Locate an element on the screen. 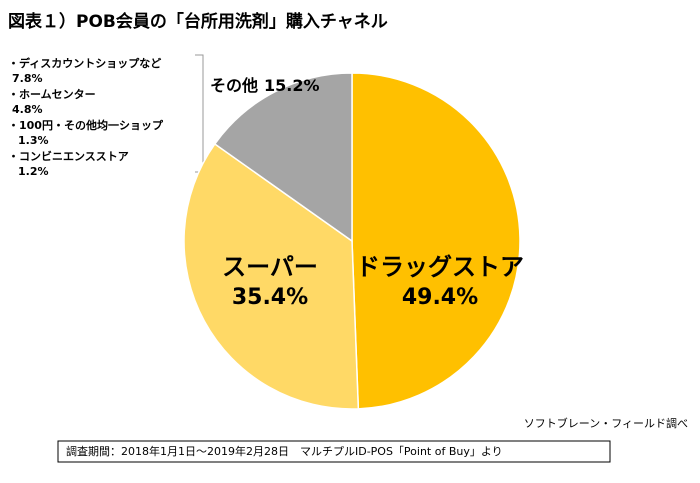  breakdown-value: 7.8% is located at coordinates (27, 78).